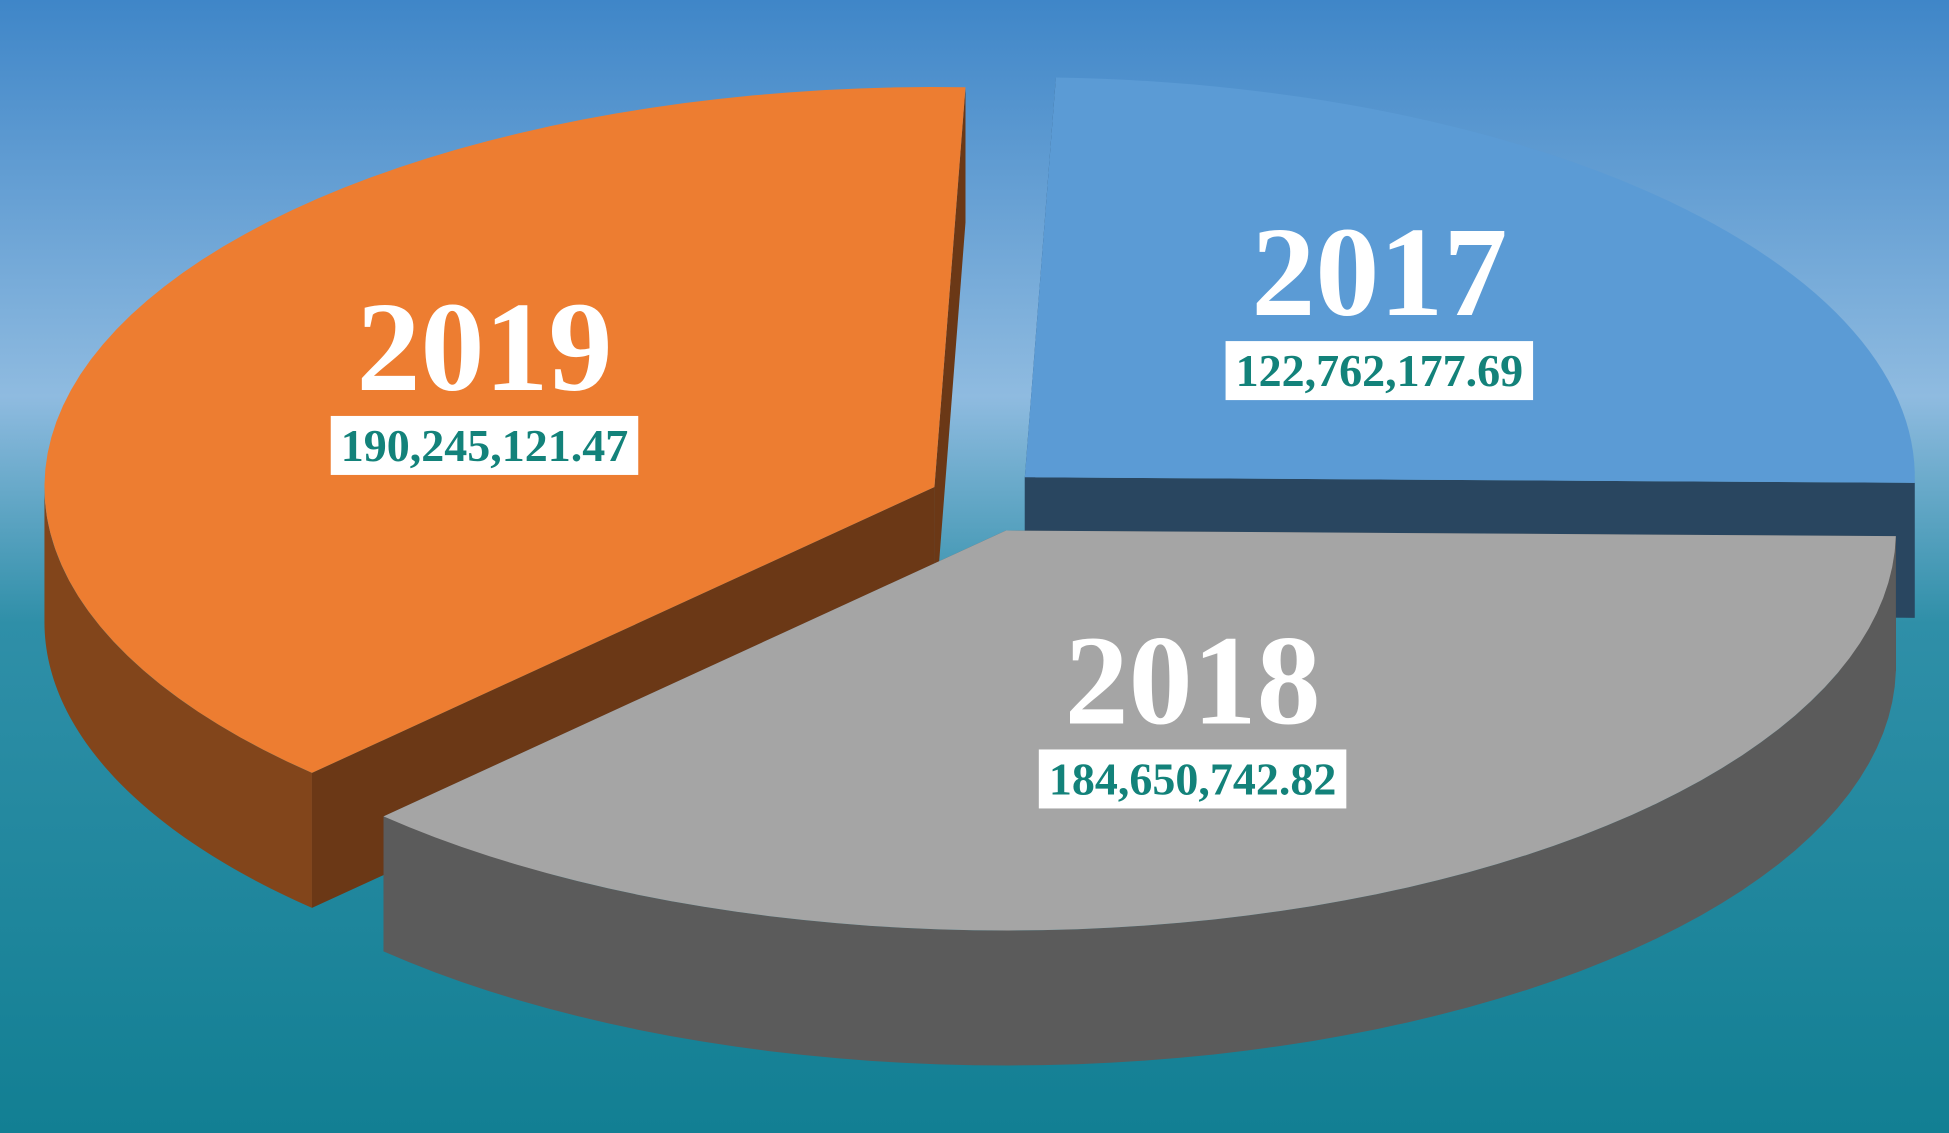  I want to click on slice-wall, so click(178, 697).